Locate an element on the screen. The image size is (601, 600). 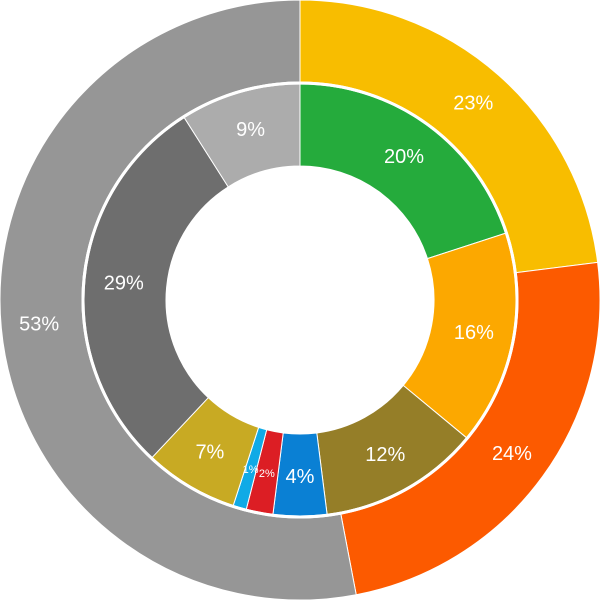
inner-slice-6-label: 1% is located at coordinates (251, 470).